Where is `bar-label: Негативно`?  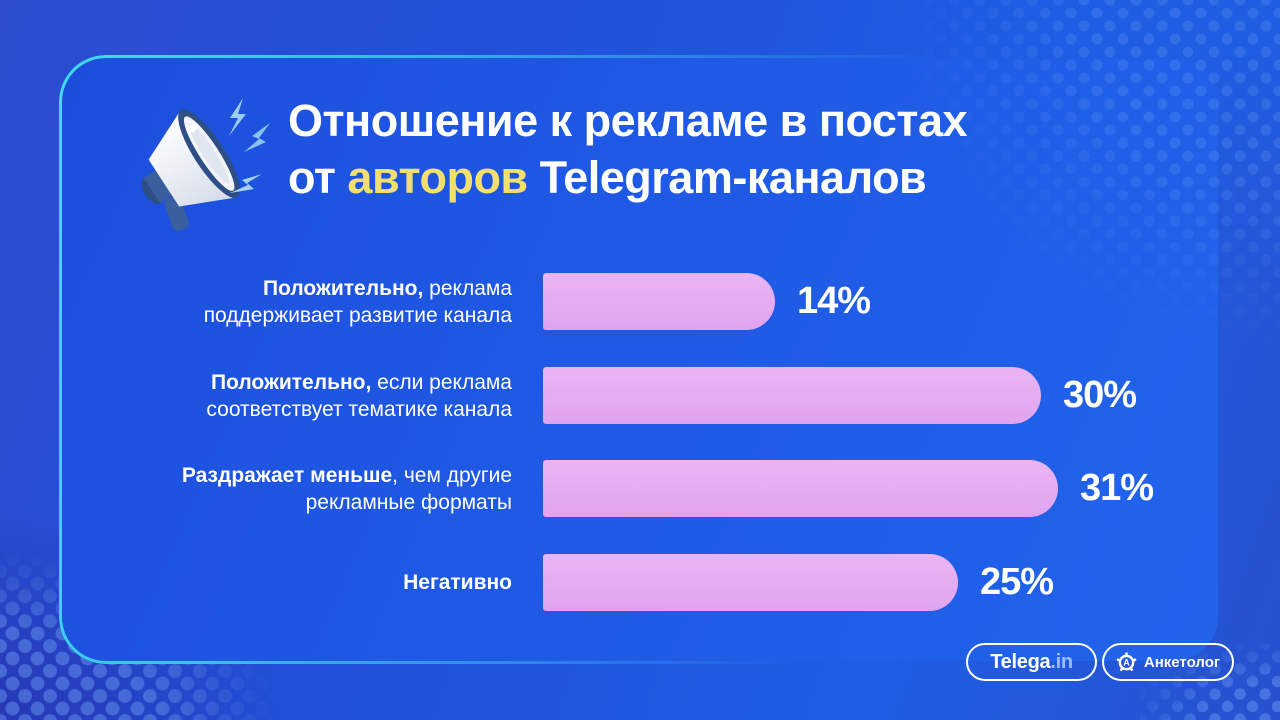 bar-label: Негативно is located at coordinates (457, 582).